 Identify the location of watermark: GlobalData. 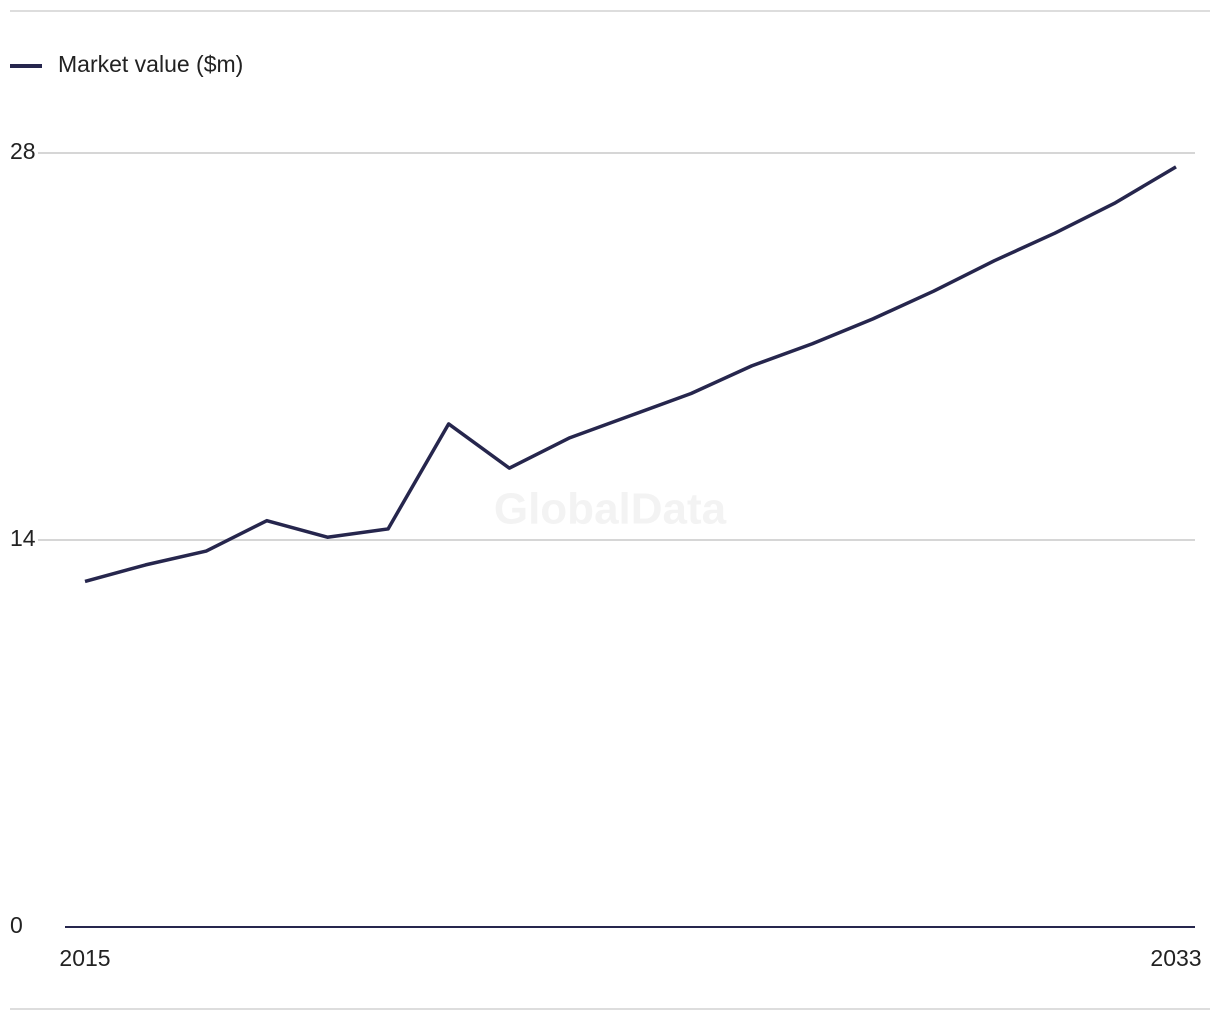
(610, 509).